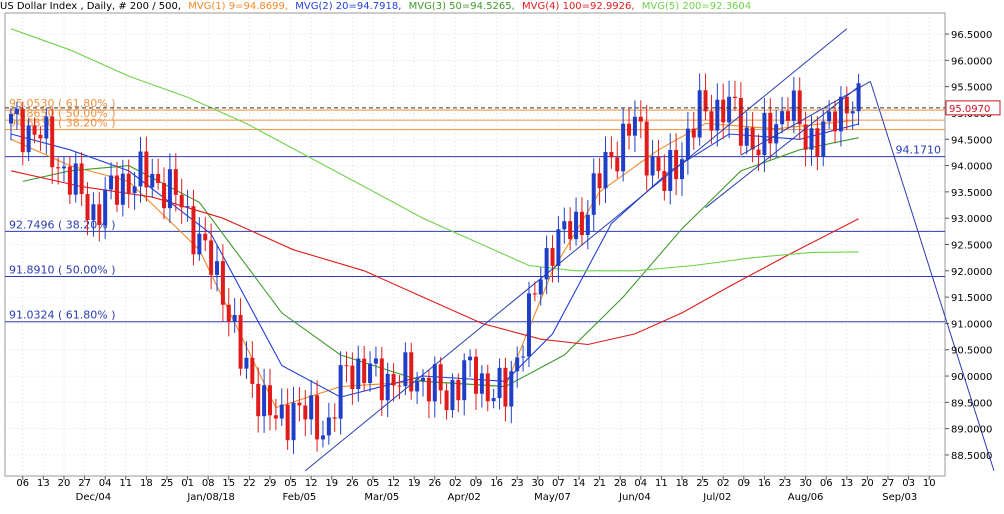 This screenshot has height=514, width=1004. What do you see at coordinates (558, 483) in the screenshot?
I see `x-tick-label: 07` at bounding box center [558, 483].